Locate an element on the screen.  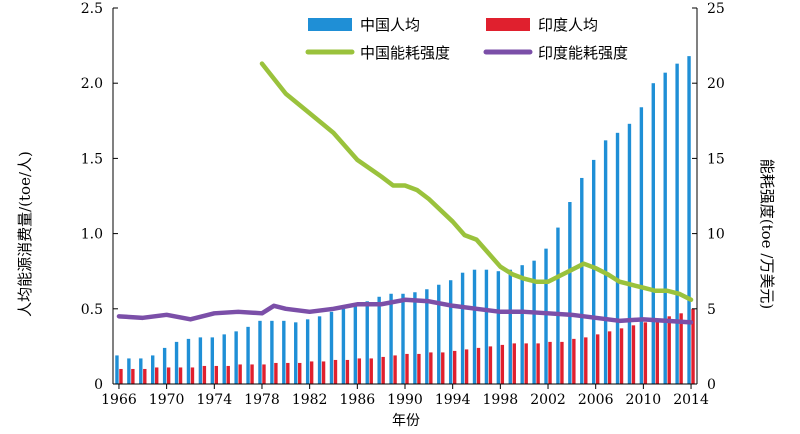
y-axis-left-label: 人均能源消费量/(toe/人) is located at coordinates (25, 234).